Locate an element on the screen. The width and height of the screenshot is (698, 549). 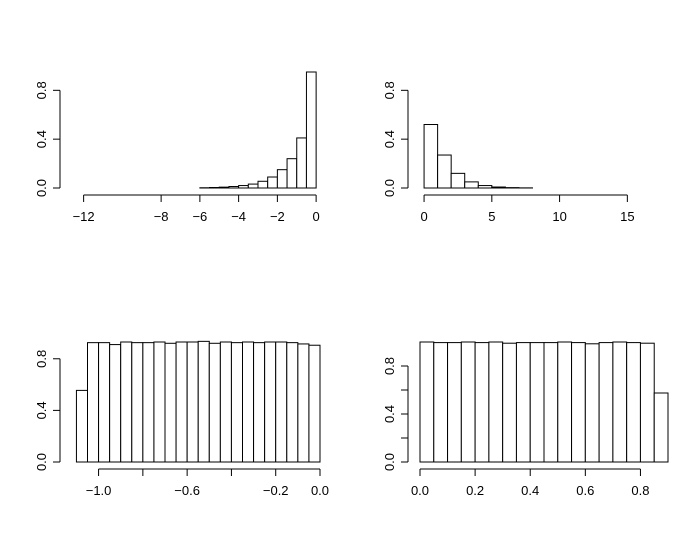
panel-top-right: 0 5 10 15 0.0 0.4 0.8 is located at coordinates (508, 152).